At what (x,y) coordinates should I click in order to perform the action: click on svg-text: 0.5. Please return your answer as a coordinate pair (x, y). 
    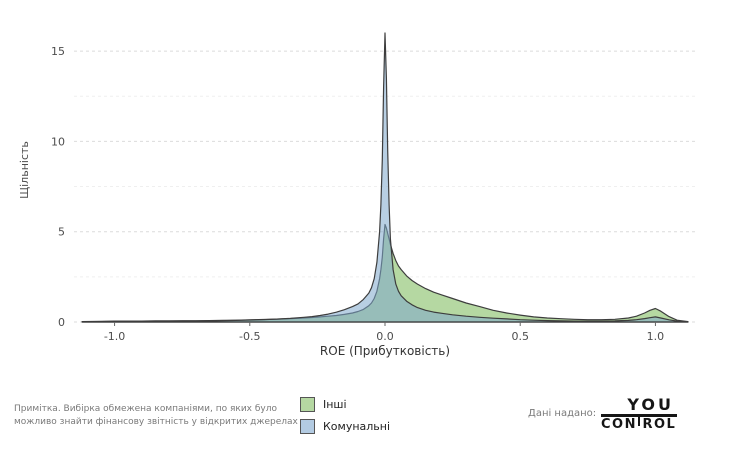
    Looking at the image, I should click on (520, 336).